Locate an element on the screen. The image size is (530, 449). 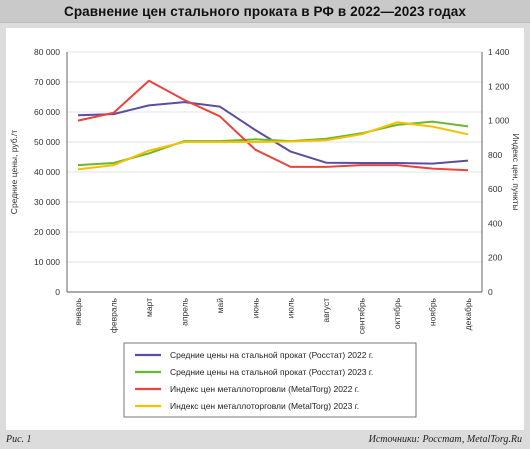
legend-box is located at coordinates (270, 380).